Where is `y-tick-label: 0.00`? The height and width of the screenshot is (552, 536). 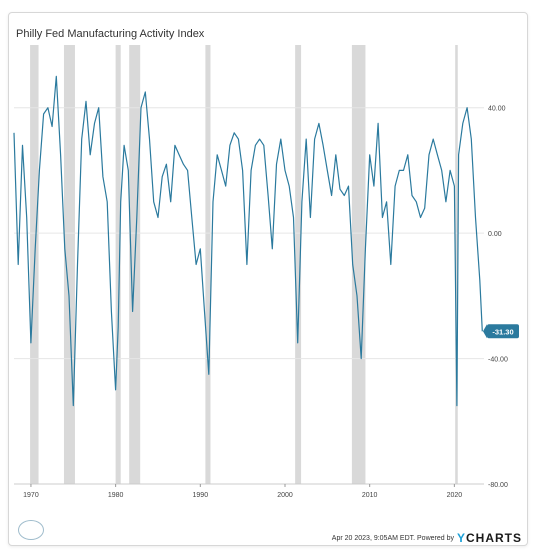
y-tick-label: 0.00 is located at coordinates (495, 234).